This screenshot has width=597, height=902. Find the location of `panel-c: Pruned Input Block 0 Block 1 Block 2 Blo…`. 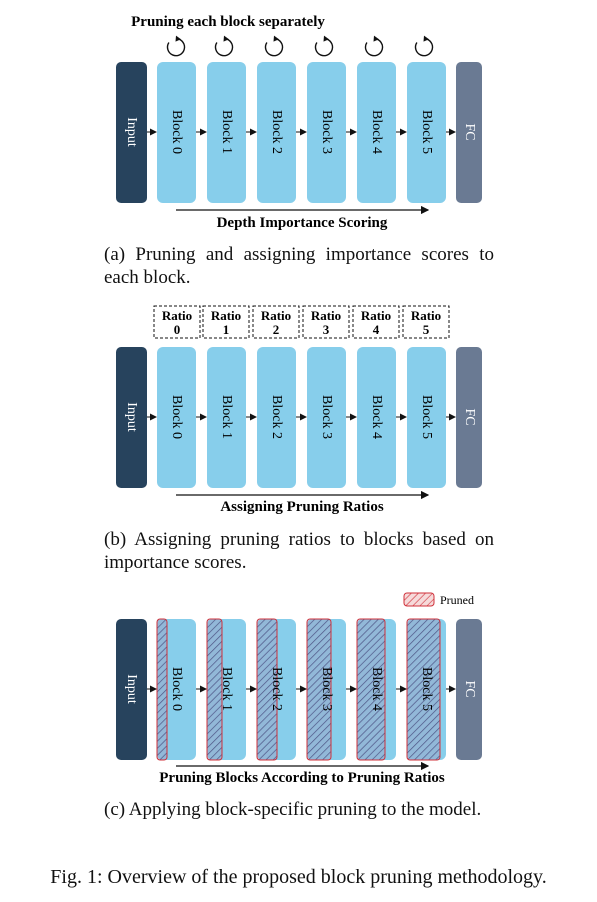

panel-c: Pruned Input Block 0 Block 1 Block 2 Blo… is located at coordinates (299, 689).